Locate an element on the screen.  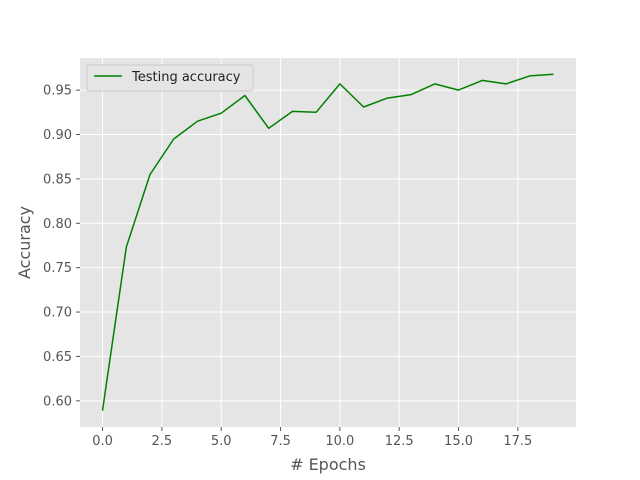
x-tick-label: 15.0 is located at coordinates (458, 441).